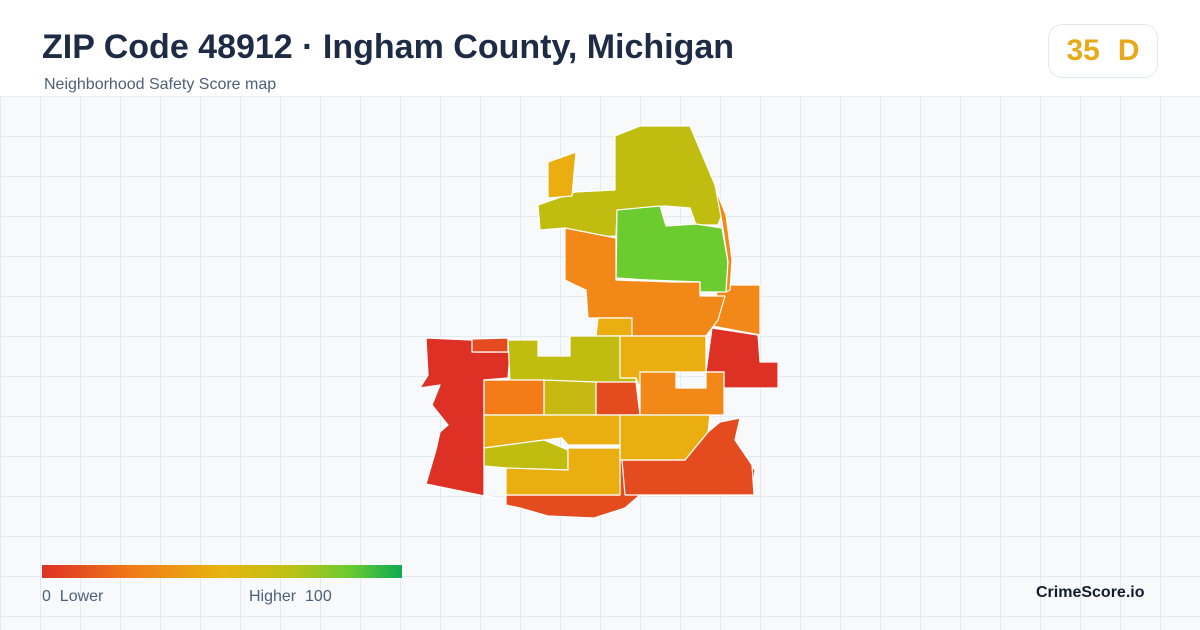 Image resolution: width=1200 pixels, height=630 pixels. What do you see at coordinates (570, 397) in the screenshot?
I see `map-region-center-olive` at bounding box center [570, 397].